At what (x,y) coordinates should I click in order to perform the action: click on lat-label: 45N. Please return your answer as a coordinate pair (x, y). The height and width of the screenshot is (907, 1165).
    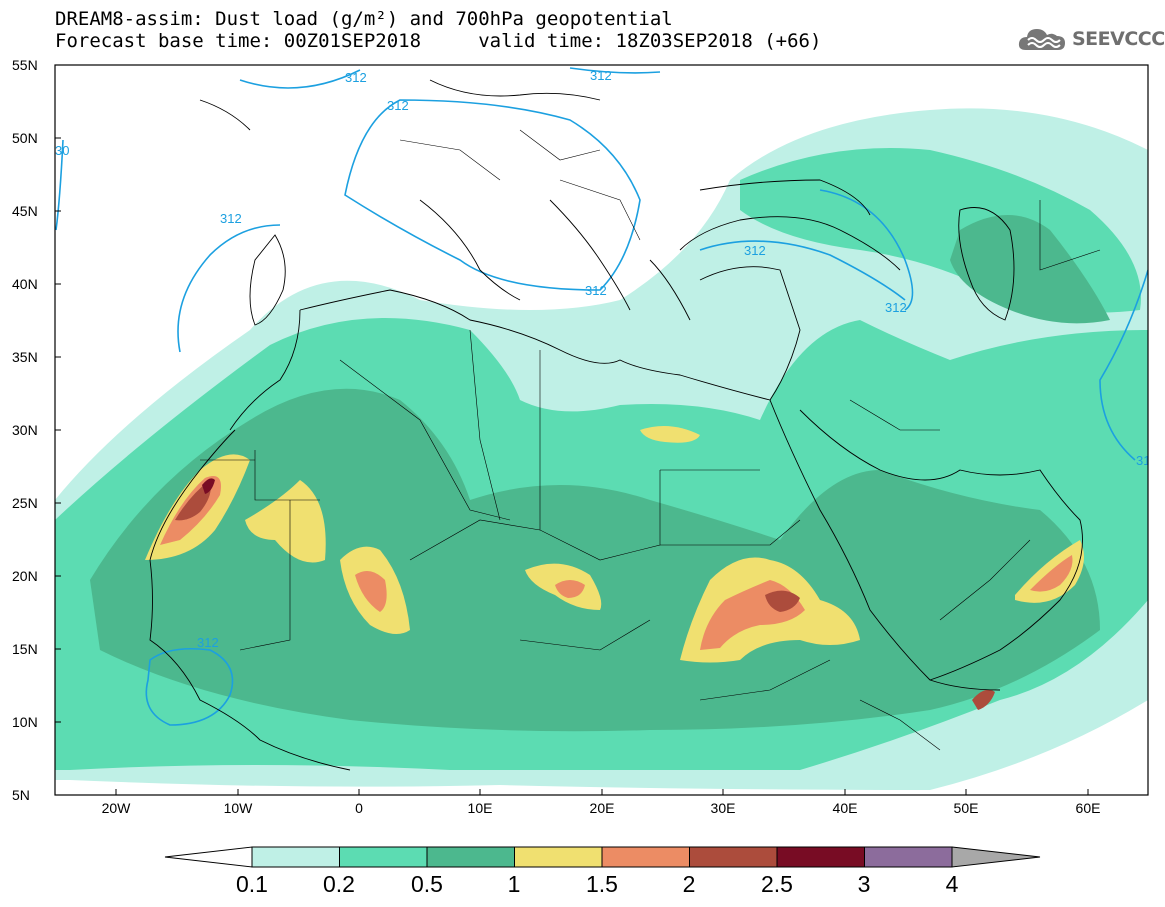
    Looking at the image, I should click on (25, 211).